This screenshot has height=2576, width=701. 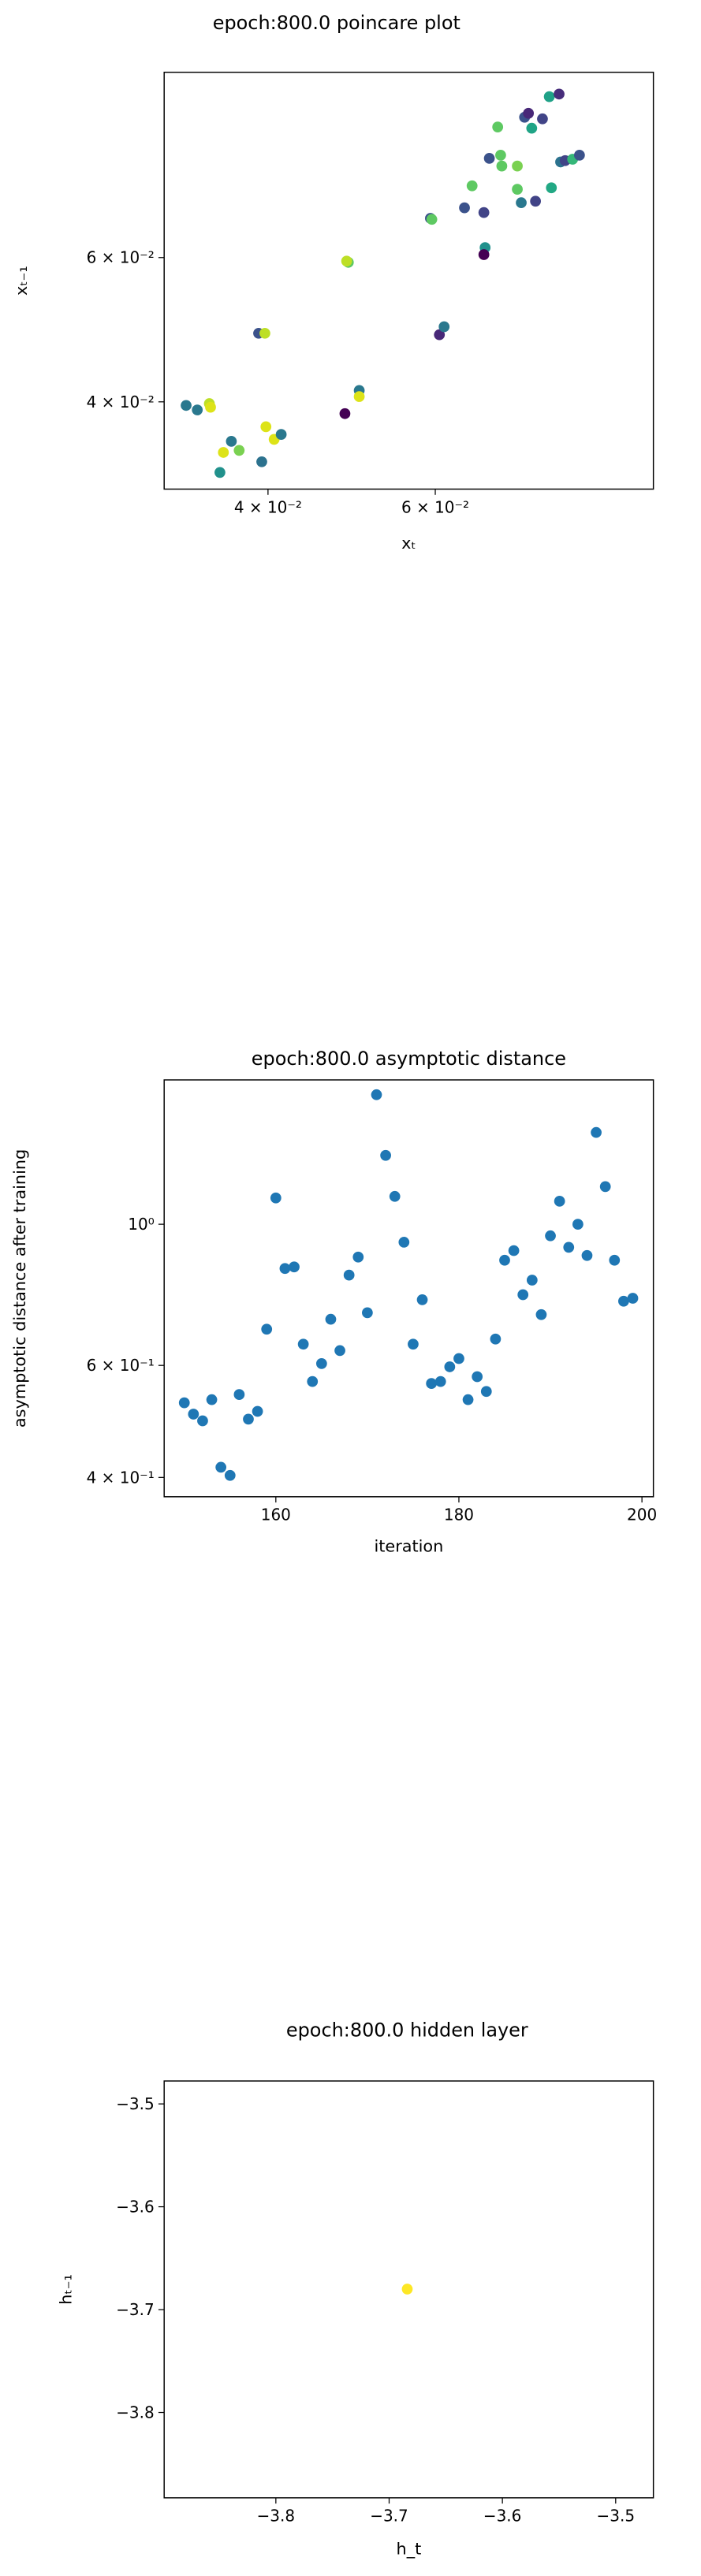 What do you see at coordinates (409, 2548) in the screenshot?
I see `x-axis-label: h_t` at bounding box center [409, 2548].